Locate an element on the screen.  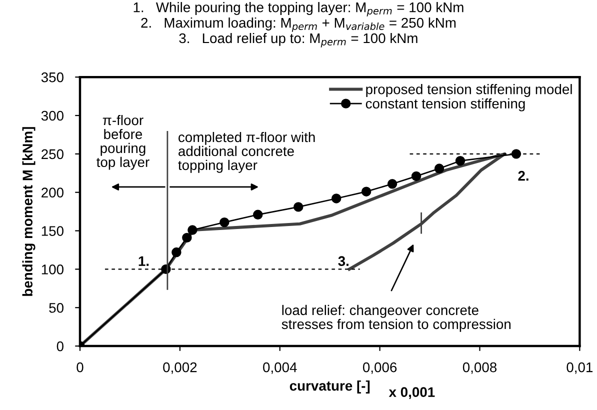
y-tick-label: 200 is located at coordinates (53, 193).